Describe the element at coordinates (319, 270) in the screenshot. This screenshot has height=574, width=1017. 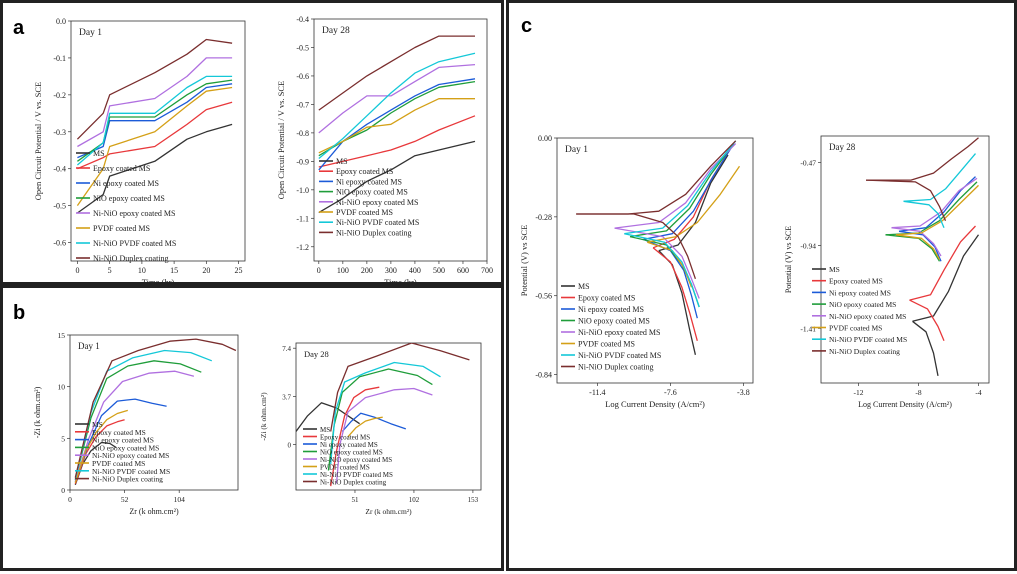
I see `x-tick-label: 0` at that location.